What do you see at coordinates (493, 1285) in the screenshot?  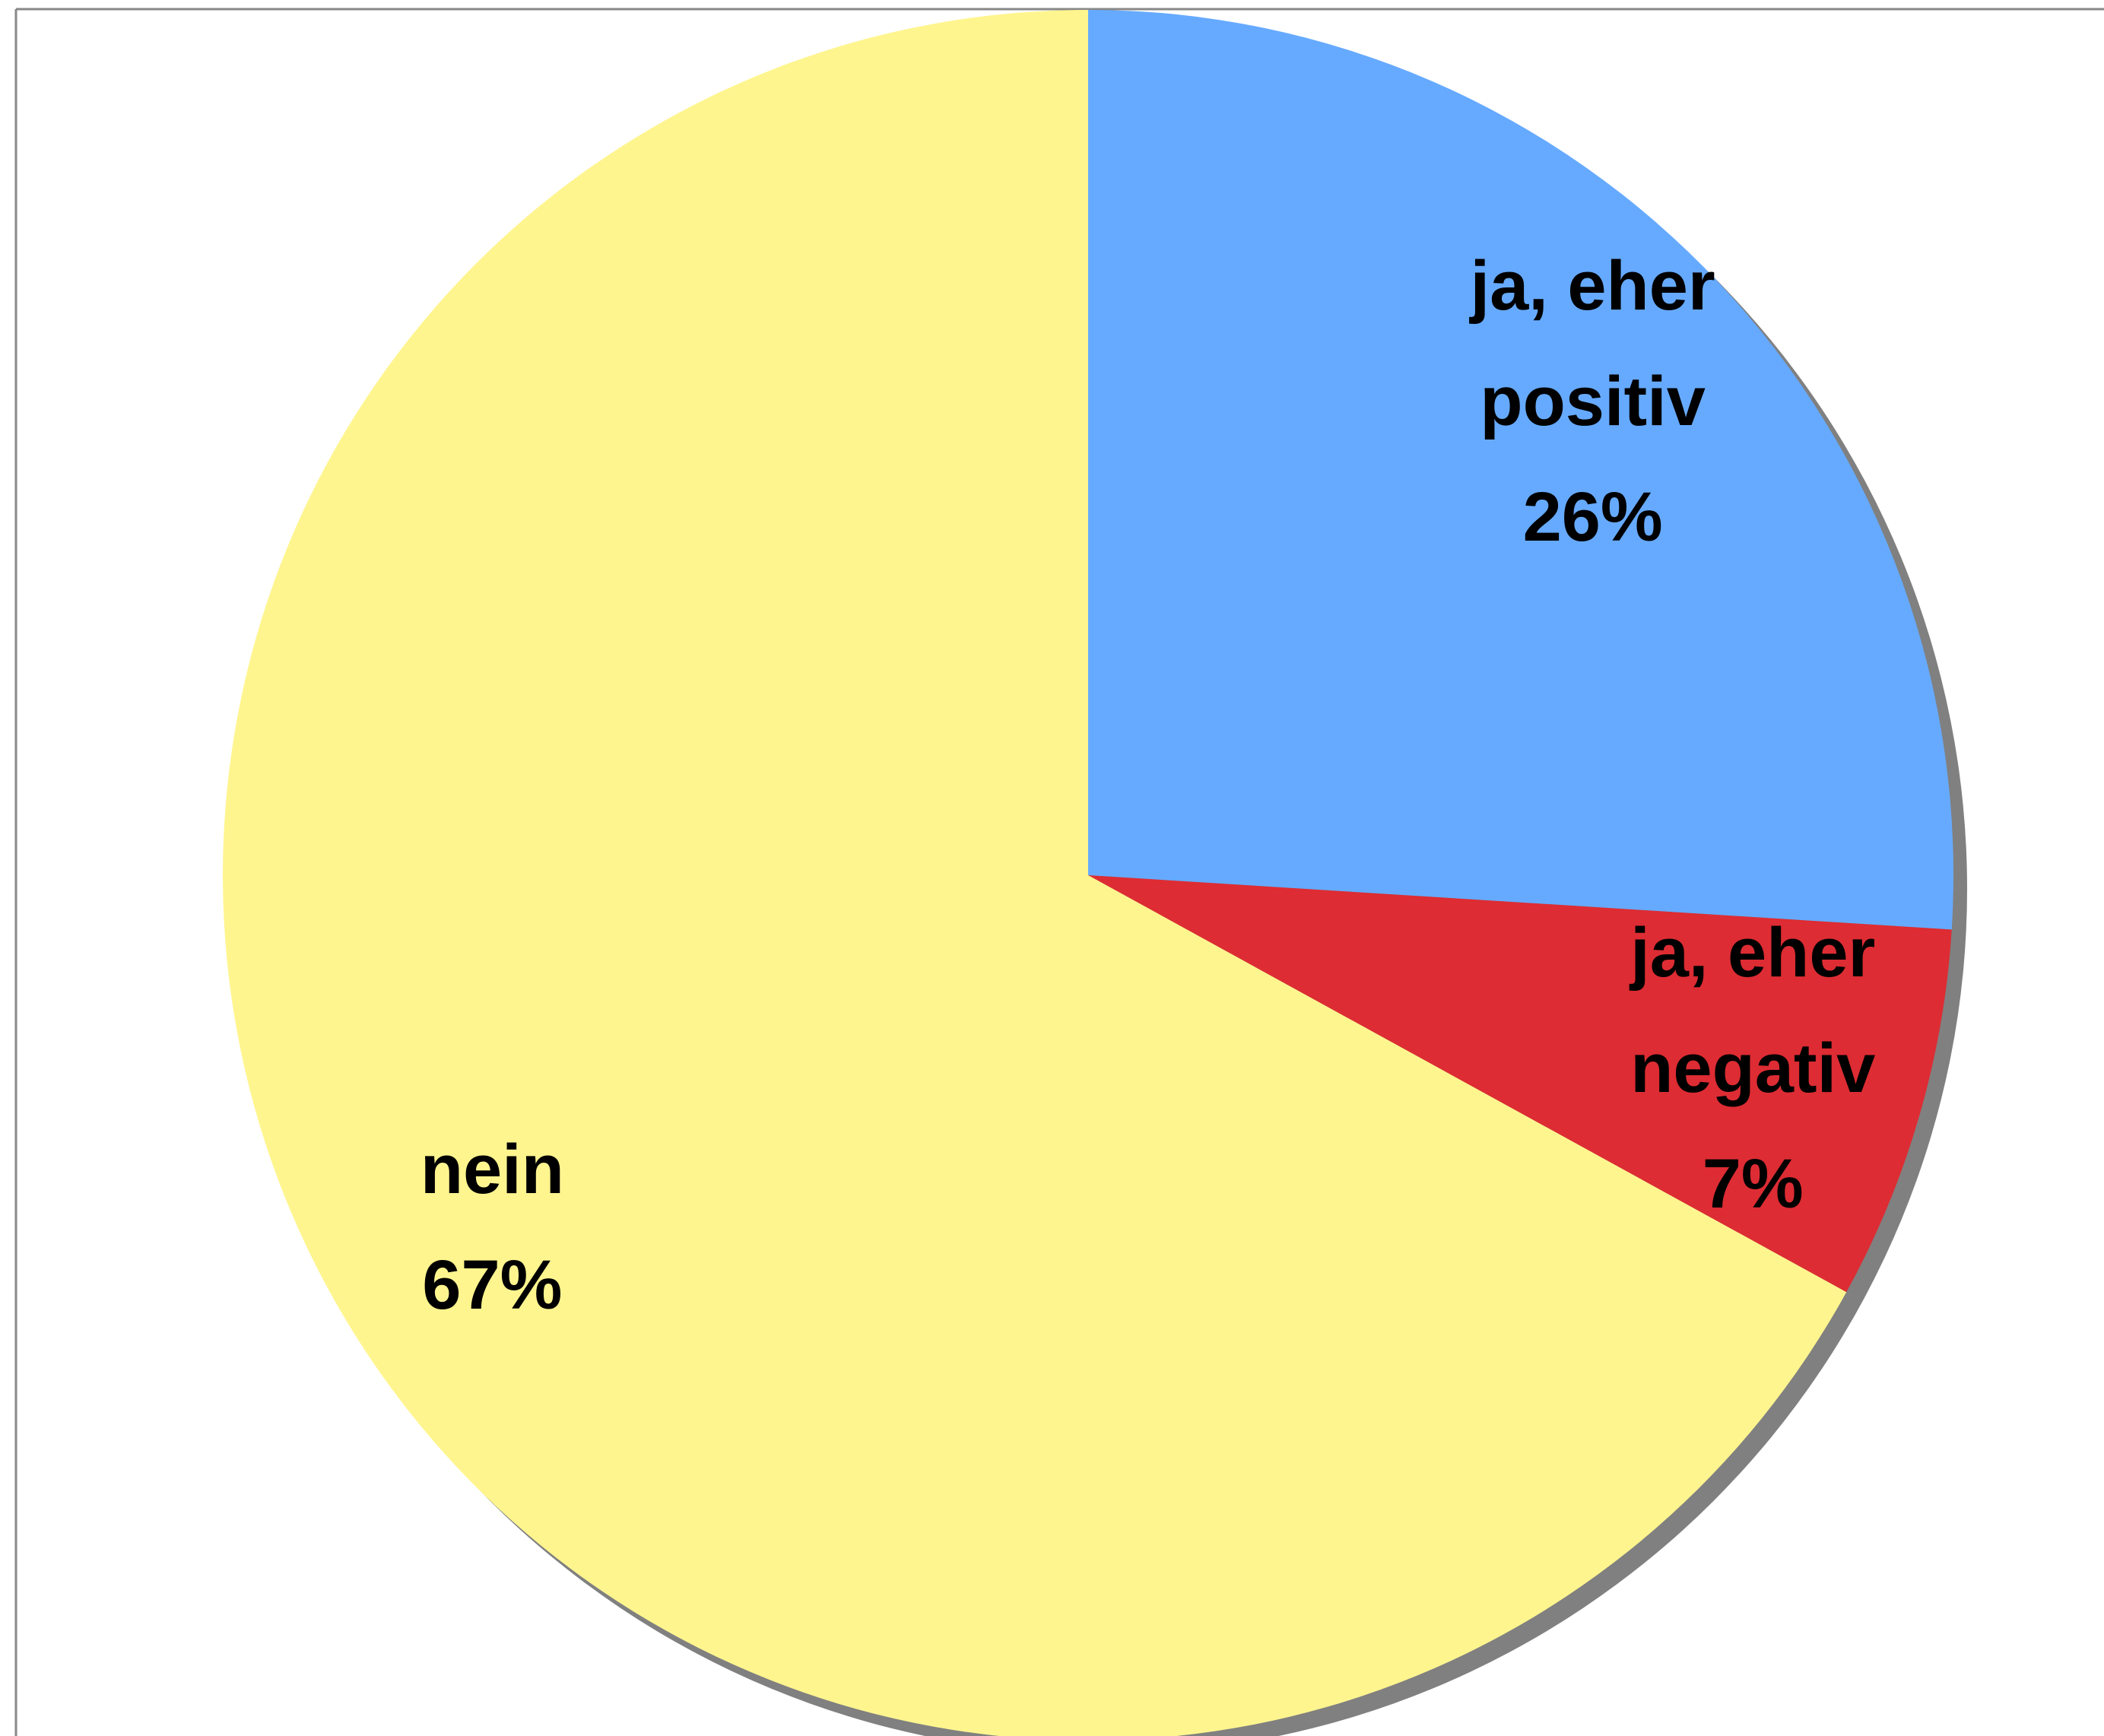 I see `value-label: 67%` at bounding box center [493, 1285].